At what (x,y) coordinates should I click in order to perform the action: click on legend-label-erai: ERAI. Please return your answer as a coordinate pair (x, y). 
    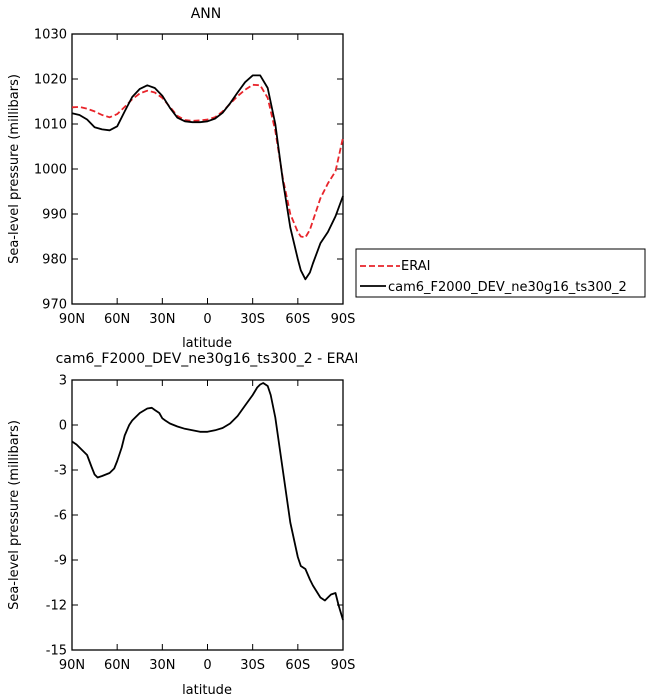
    Looking at the image, I should click on (415, 266).